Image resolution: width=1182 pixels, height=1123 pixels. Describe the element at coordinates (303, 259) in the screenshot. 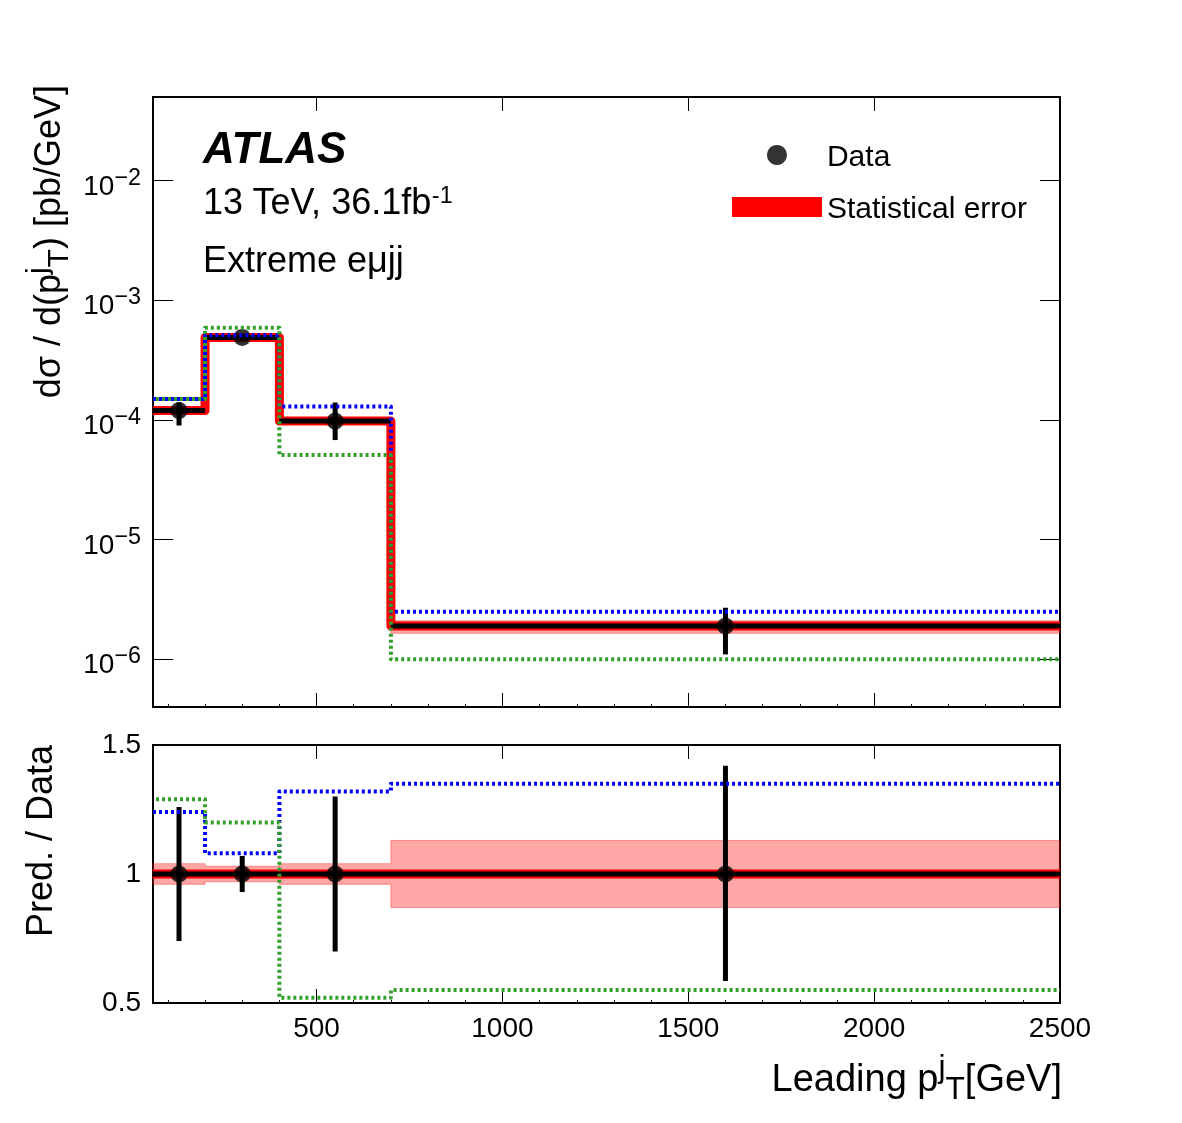

I see `annotation: Extreme eμjj` at that location.